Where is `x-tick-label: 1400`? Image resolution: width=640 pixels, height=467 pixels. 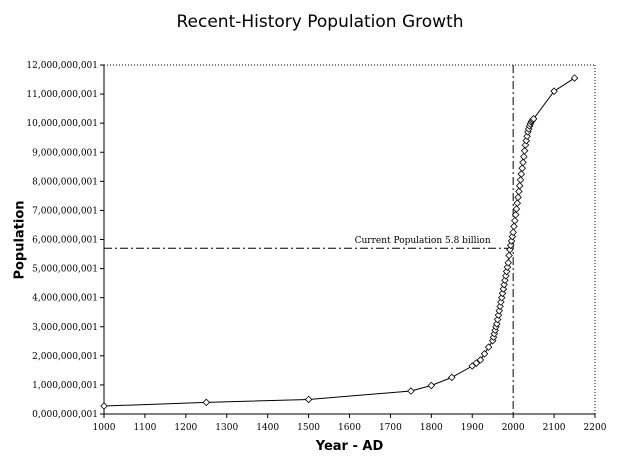 x-tick-label: 1400 is located at coordinates (267, 428).